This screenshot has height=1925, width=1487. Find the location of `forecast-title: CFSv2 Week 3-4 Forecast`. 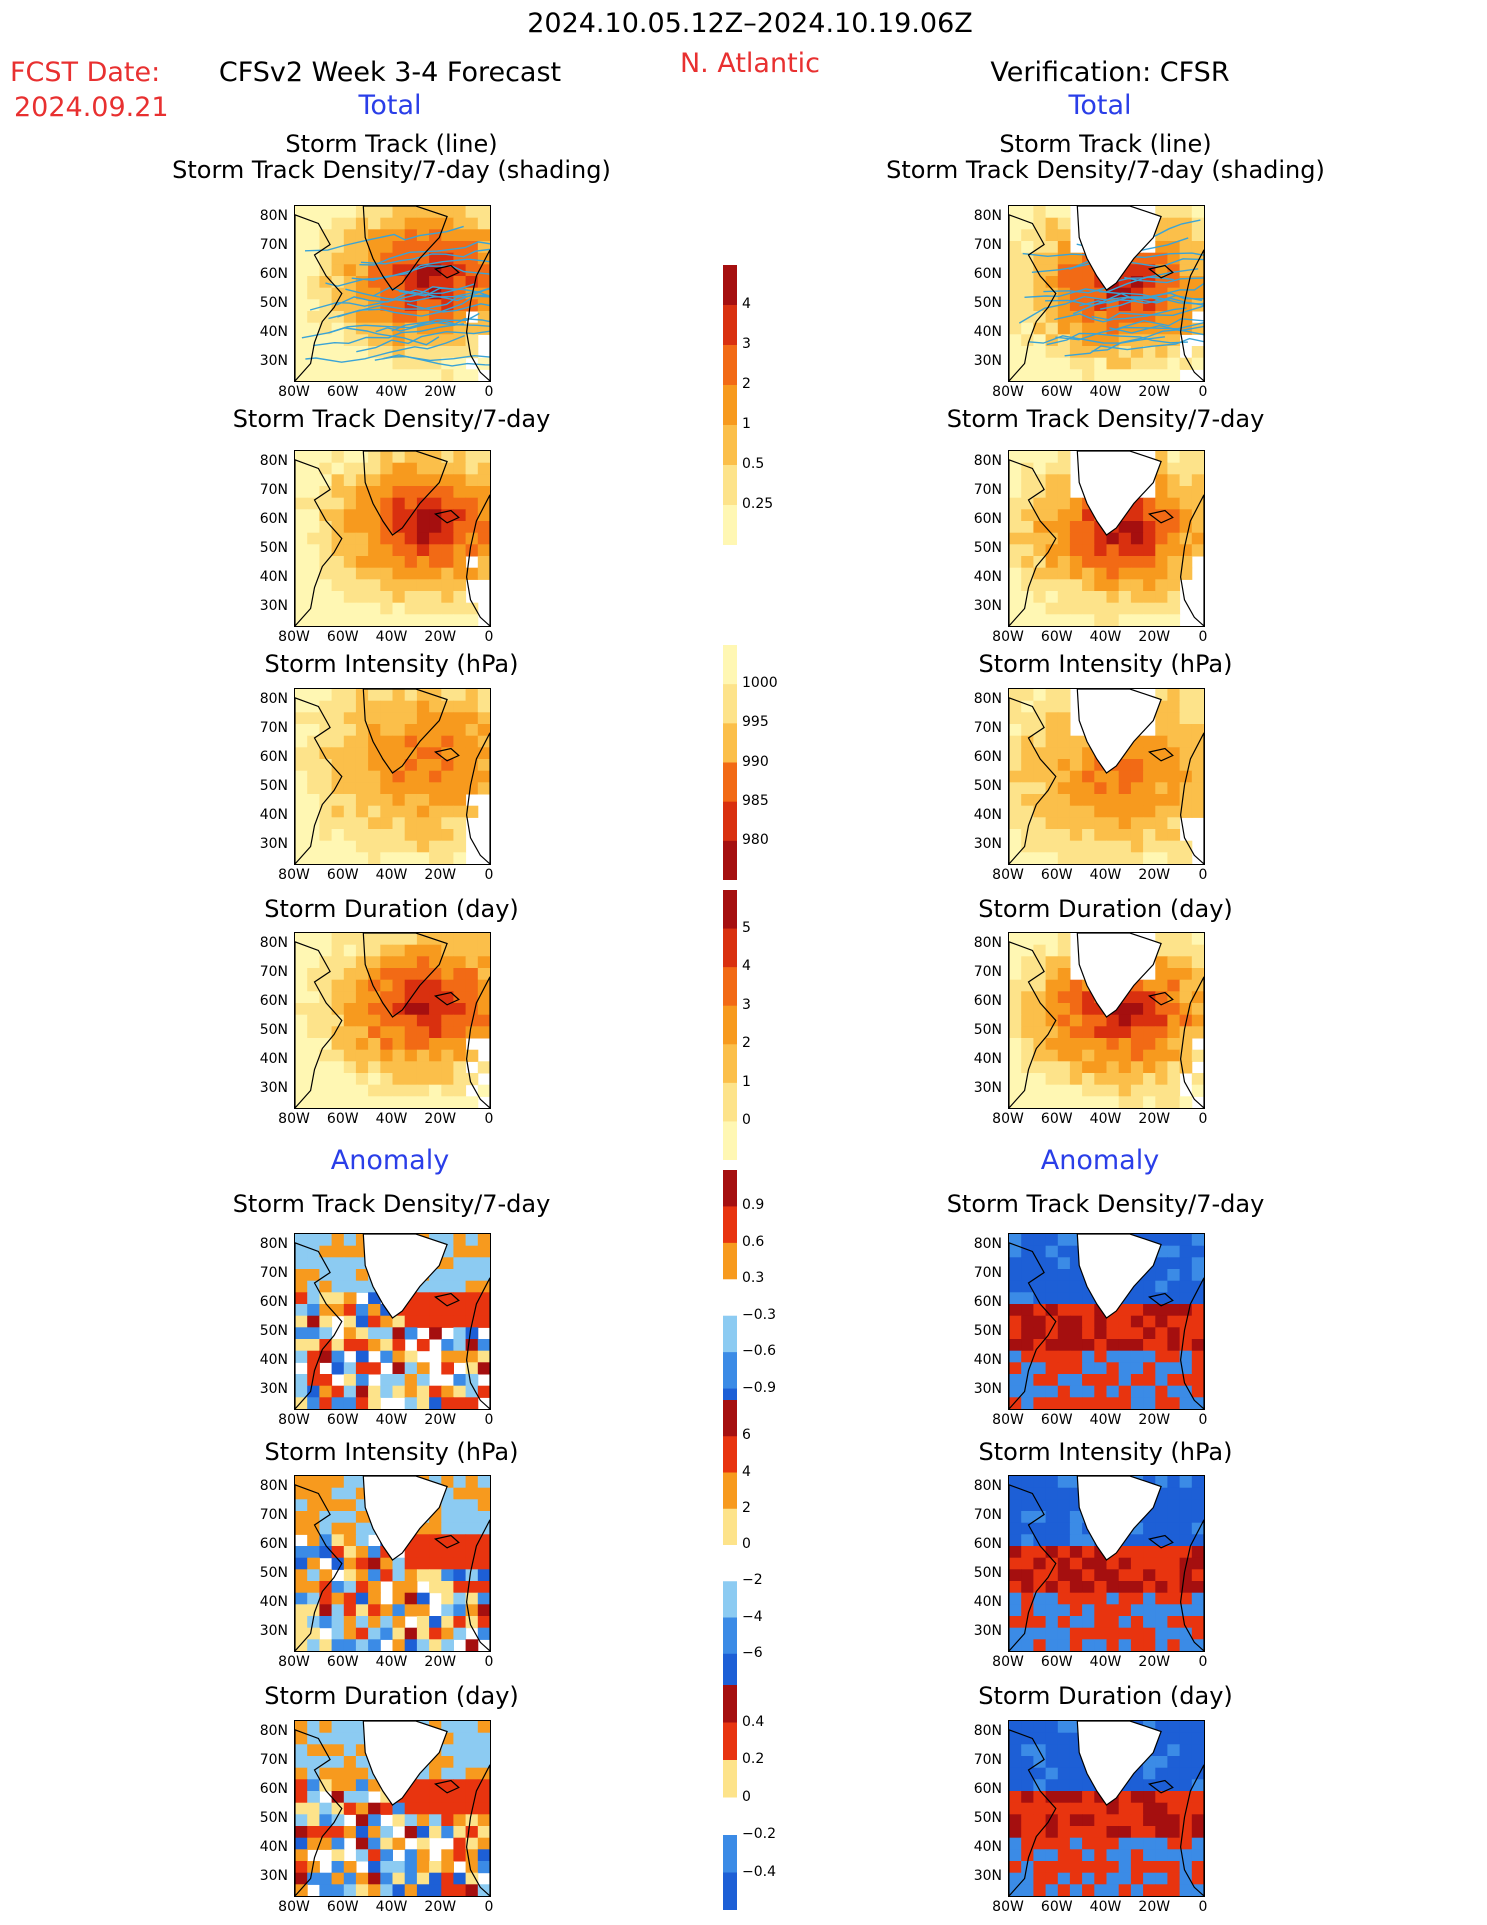

forecast-title: CFSv2 Week 3-4 Forecast is located at coordinates (390, 72).